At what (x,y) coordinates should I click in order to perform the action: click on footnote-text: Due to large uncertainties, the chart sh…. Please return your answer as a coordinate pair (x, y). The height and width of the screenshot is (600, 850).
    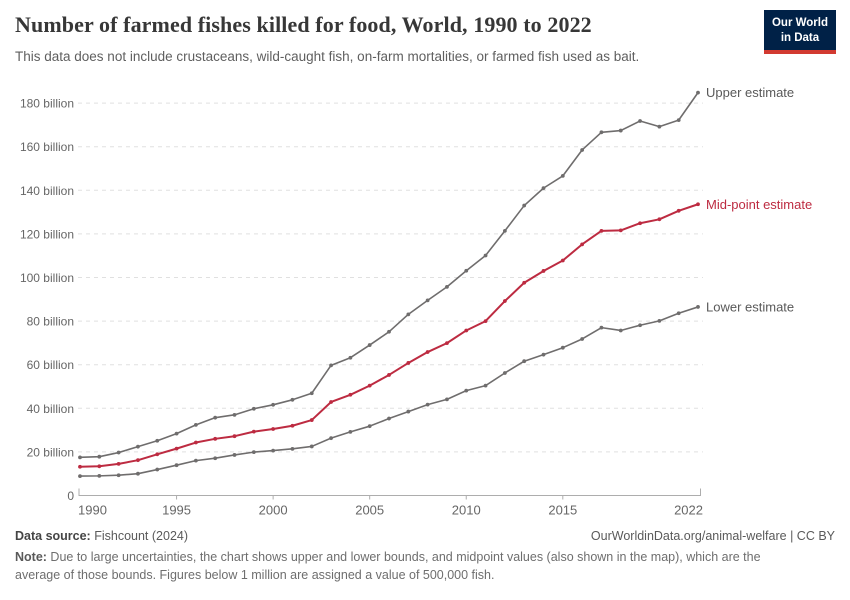
    Looking at the image, I should click on (388, 566).